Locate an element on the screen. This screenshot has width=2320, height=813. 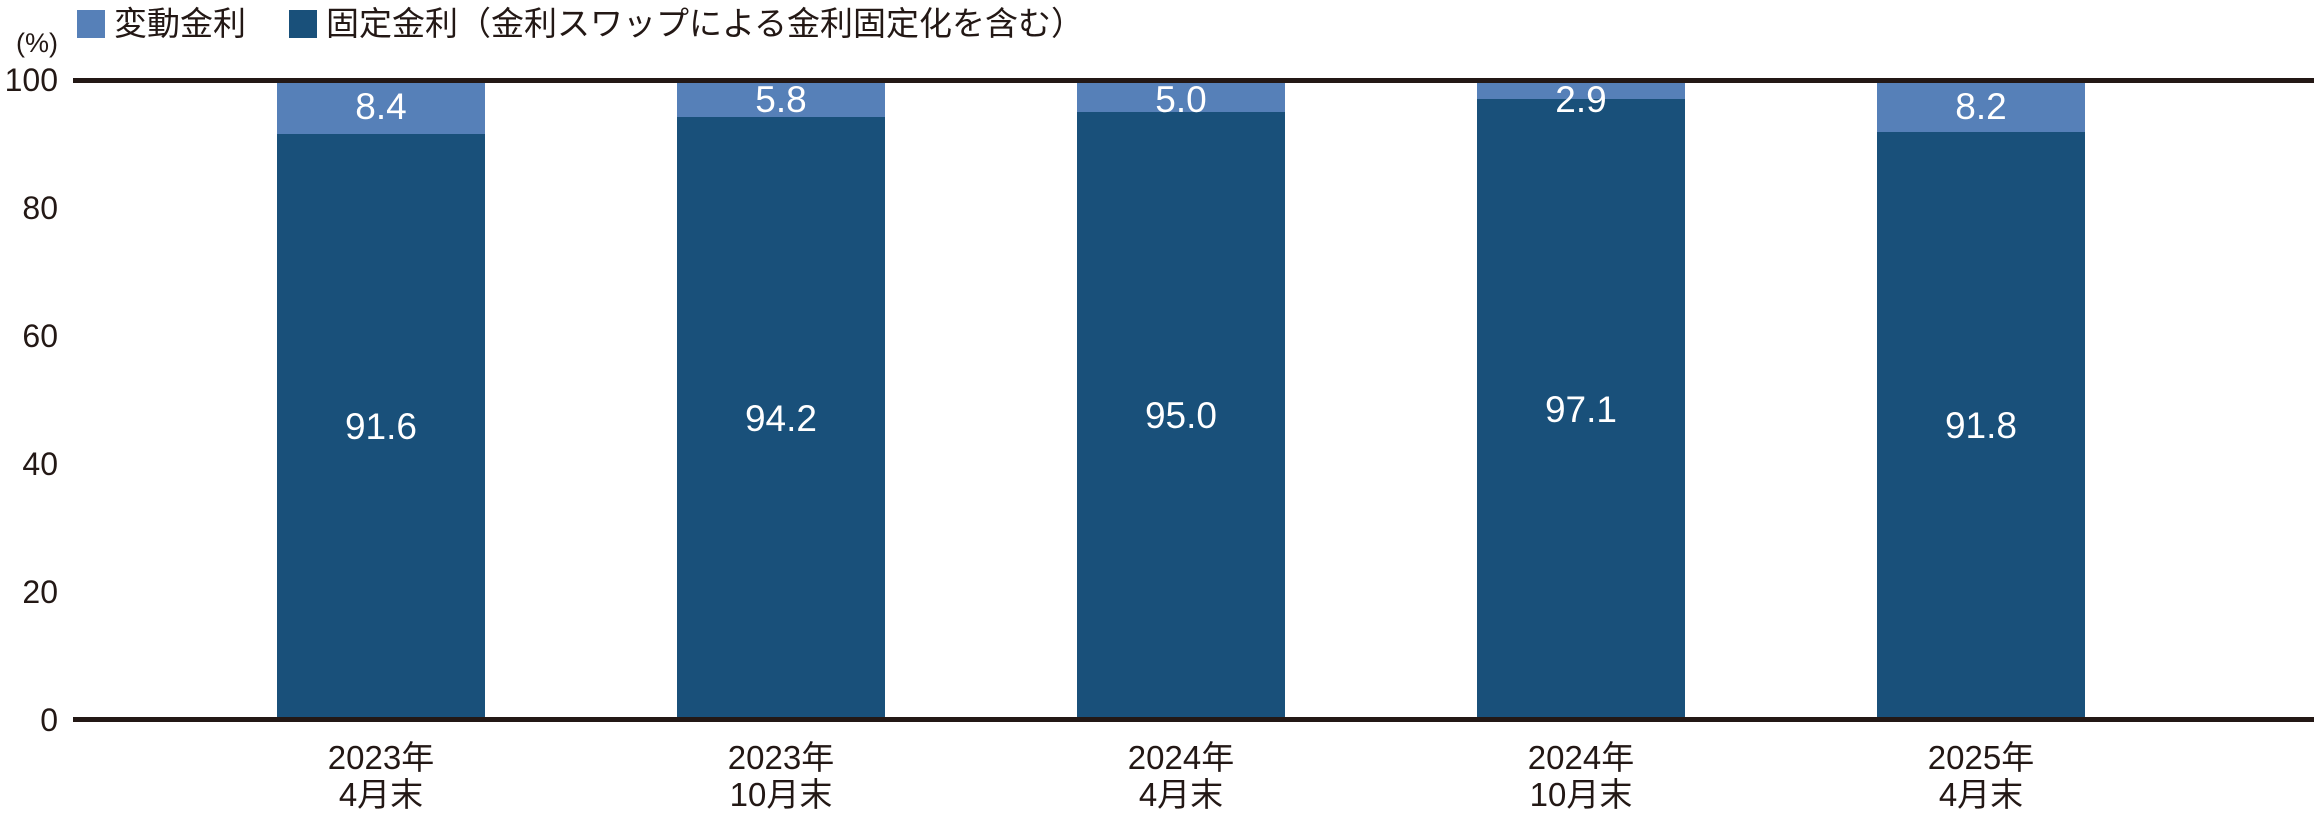
bar-2-variable-value: 5.0 is located at coordinates (1181, 99).